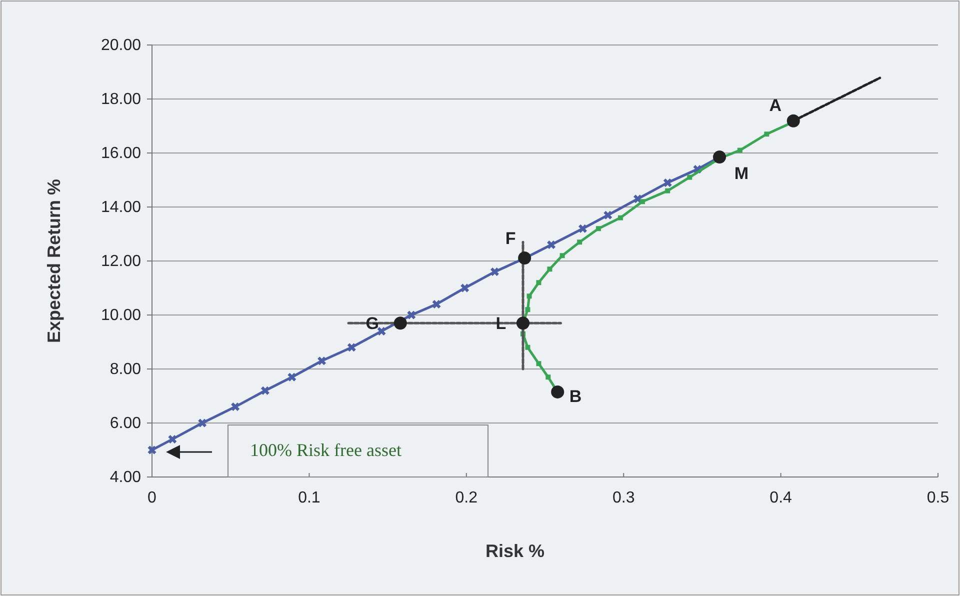  I want to click on y-tick-label: 4.00, so click(126, 477).